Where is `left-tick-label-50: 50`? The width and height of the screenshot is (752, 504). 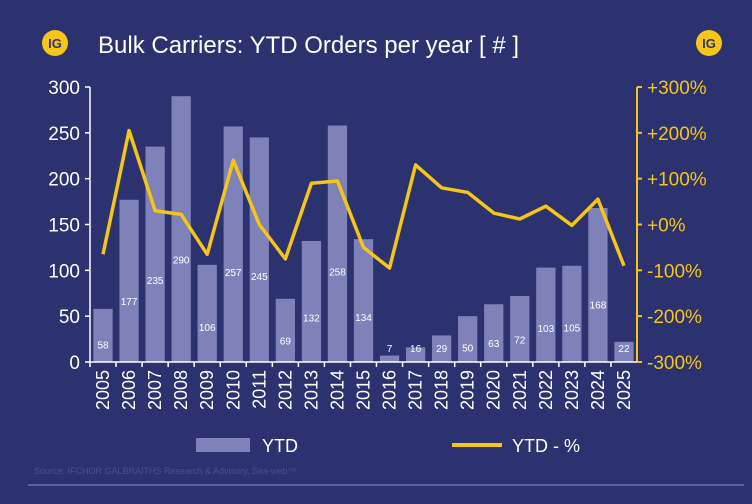 left-tick-label-50: 50 is located at coordinates (69, 317).